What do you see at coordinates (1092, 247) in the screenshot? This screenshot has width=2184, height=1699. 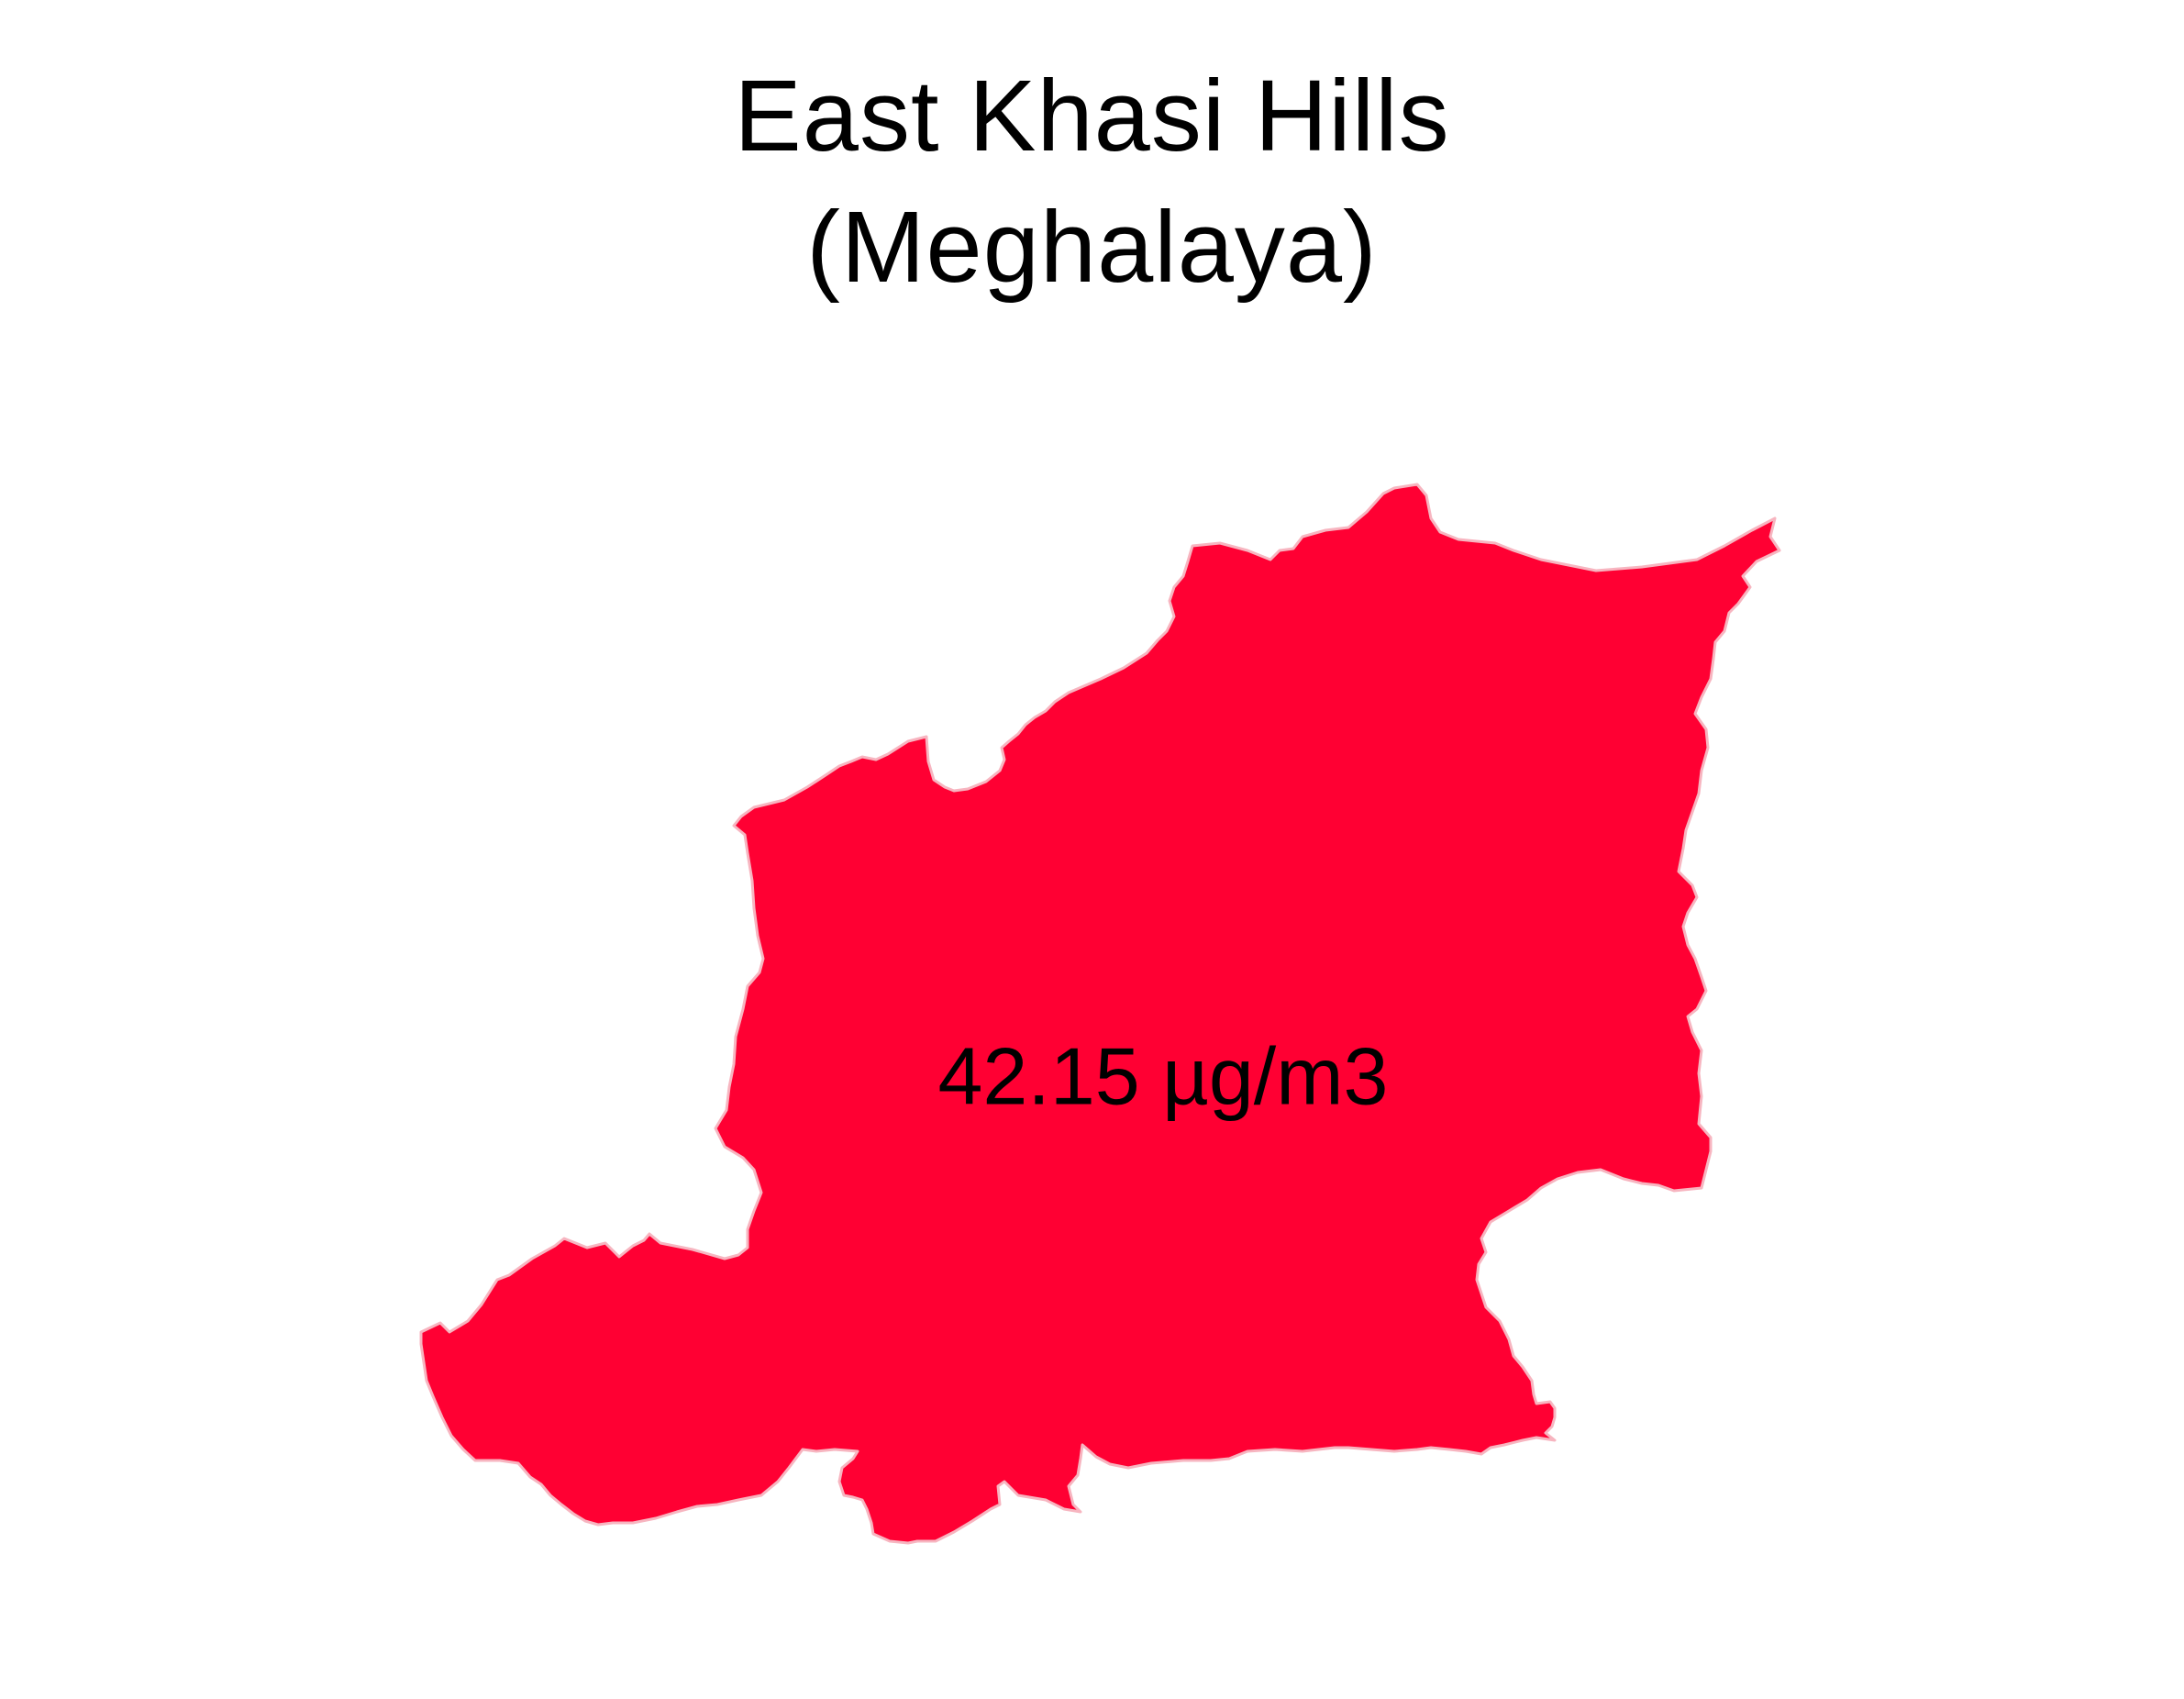 I see `title-state: (Meghalaya)` at bounding box center [1092, 247].